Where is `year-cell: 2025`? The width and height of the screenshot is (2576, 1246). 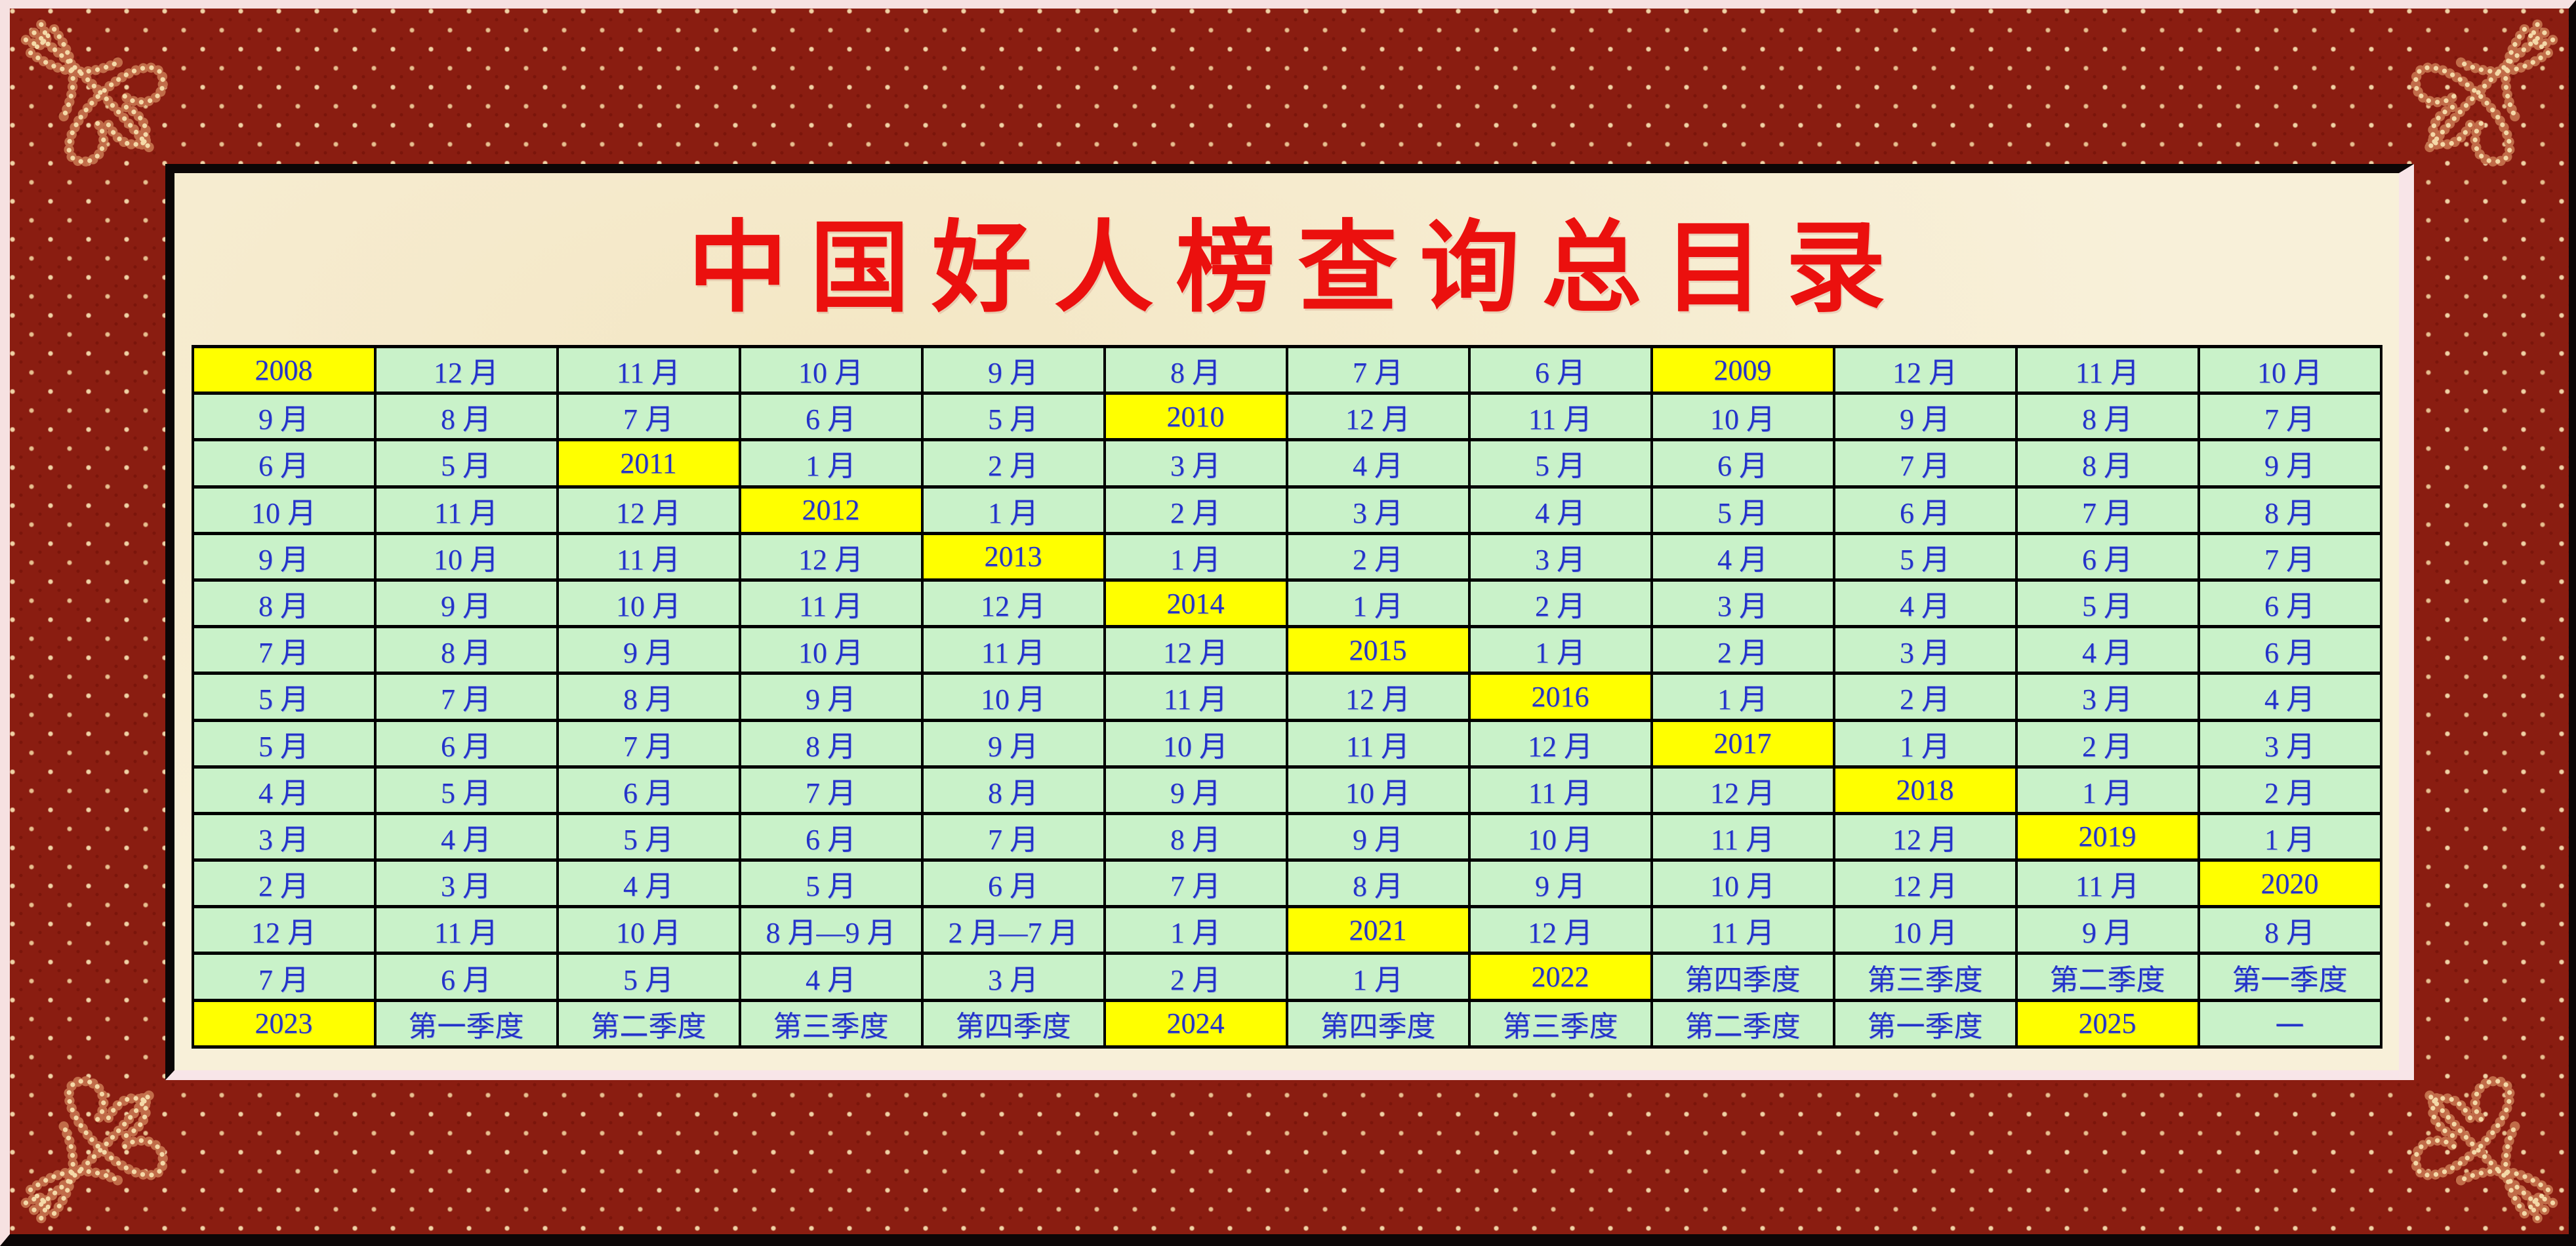 year-cell: 2025 is located at coordinates (2107, 1023).